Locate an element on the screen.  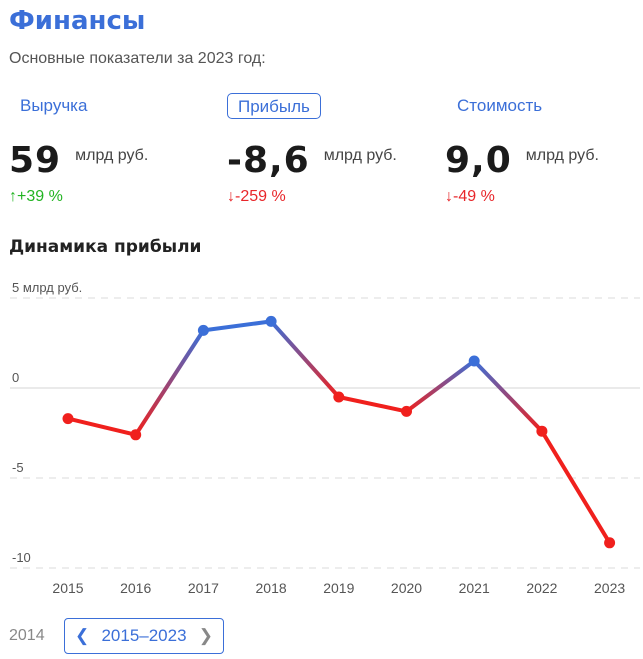
x-tick-label: 2019 is located at coordinates (338, 588).